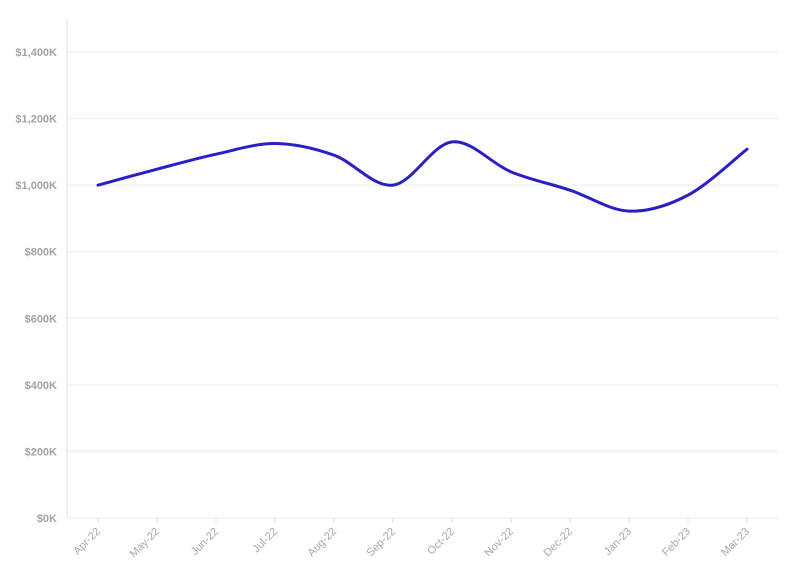  I want to click on x-tick-label: Mar-23, so click(735, 542).